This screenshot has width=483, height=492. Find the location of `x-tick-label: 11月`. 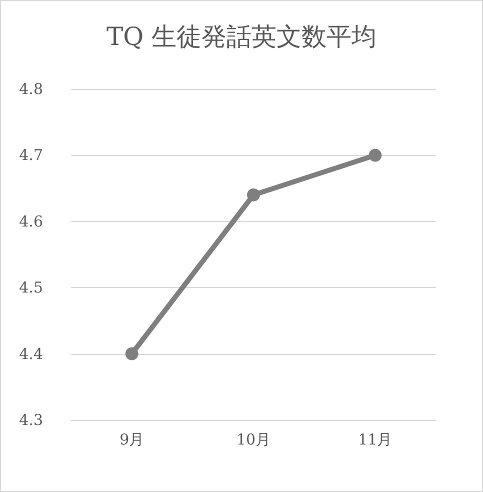

x-tick-label: 11月 is located at coordinates (375, 439).